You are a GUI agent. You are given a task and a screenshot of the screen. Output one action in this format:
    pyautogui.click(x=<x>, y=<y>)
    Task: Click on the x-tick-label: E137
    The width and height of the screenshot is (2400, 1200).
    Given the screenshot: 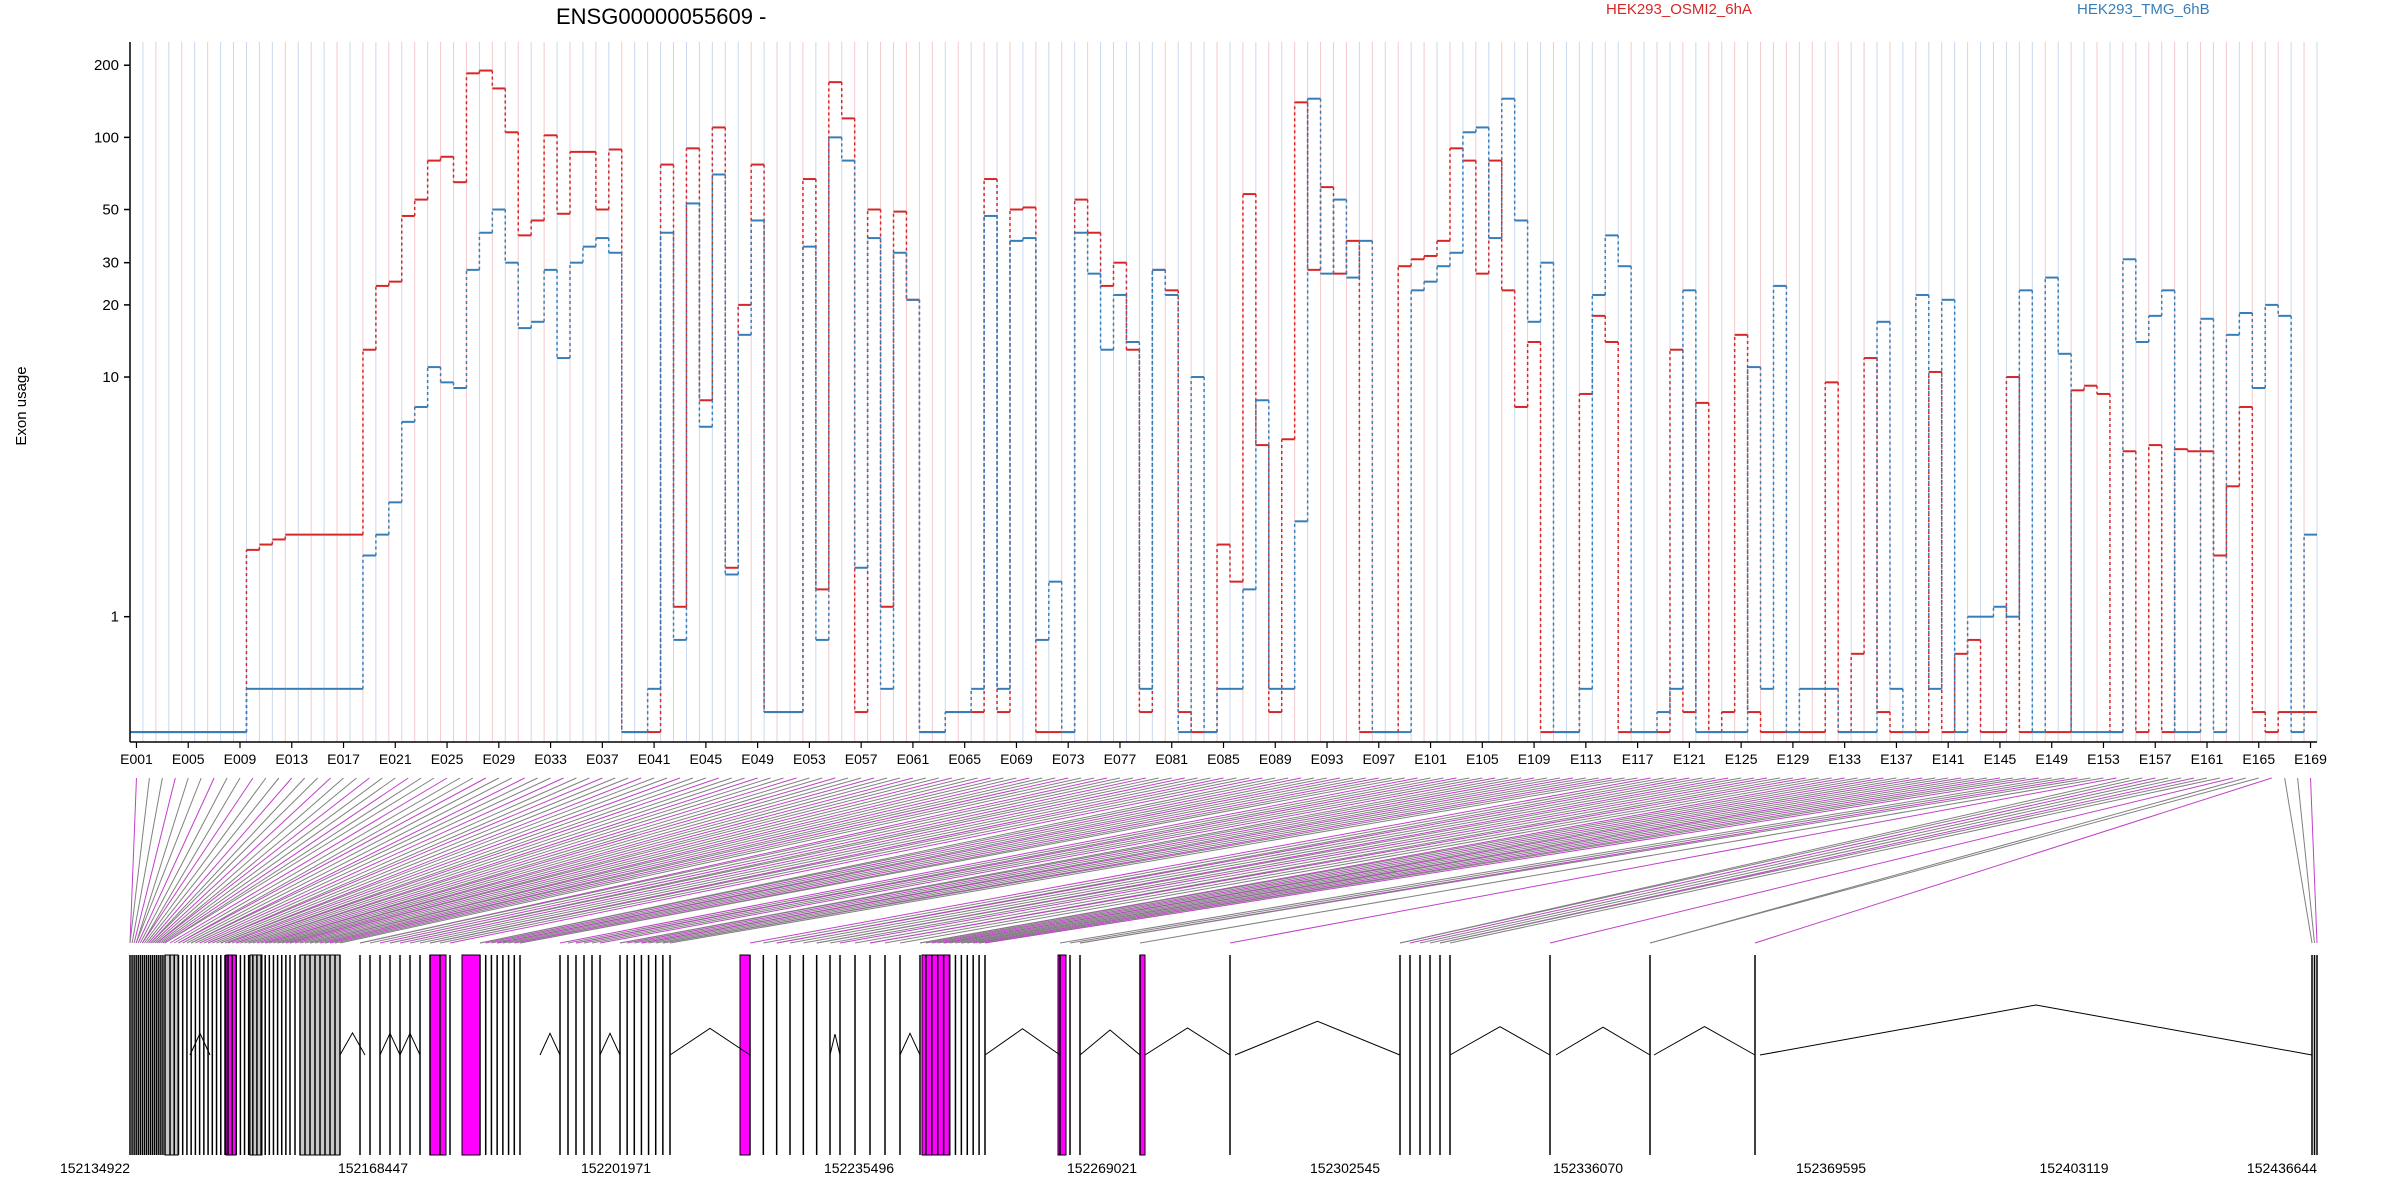 What is the action you would take?
    pyautogui.click(x=1896, y=759)
    